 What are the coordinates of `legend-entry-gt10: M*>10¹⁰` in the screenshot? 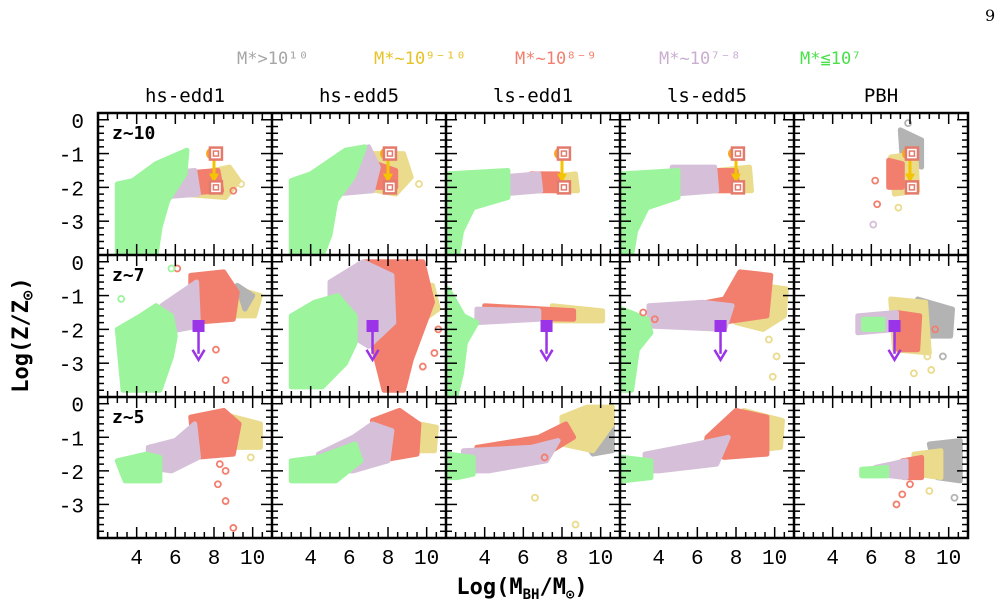 It's located at (273, 59).